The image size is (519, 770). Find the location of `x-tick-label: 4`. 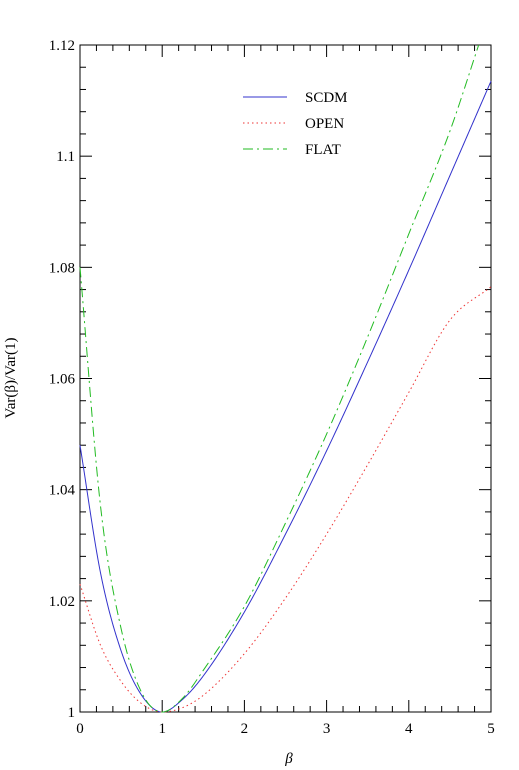

x-tick-label: 4 is located at coordinates (409, 729).